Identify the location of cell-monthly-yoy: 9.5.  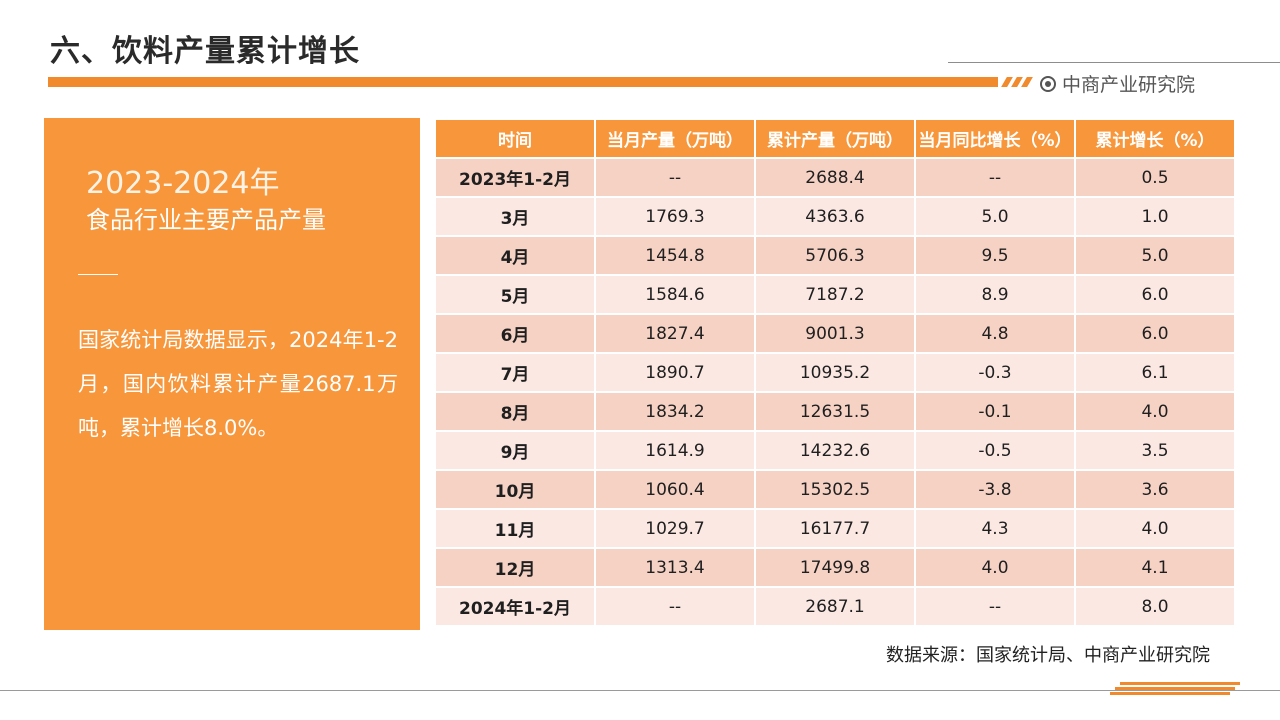
(995, 255).